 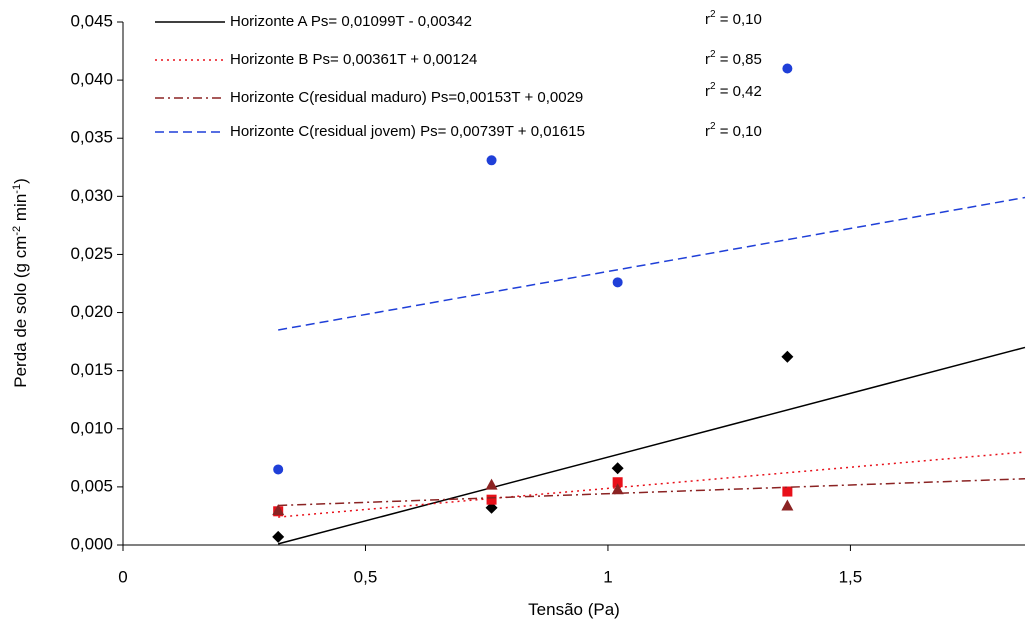 I want to click on y-tick-label: 0,030, so click(x=91, y=195).